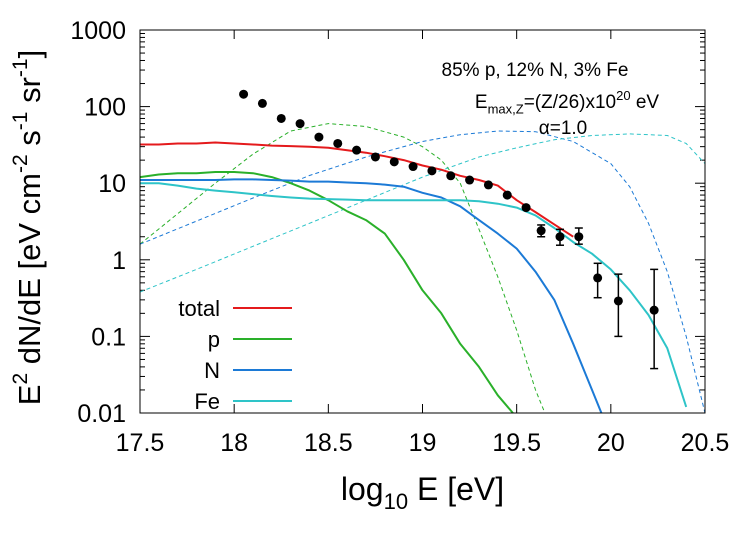 This screenshot has width=747, height=540. I want to click on x-tick-labels: 17.5 18 18.5 19 19.5 20 20.5, so click(423, 443).